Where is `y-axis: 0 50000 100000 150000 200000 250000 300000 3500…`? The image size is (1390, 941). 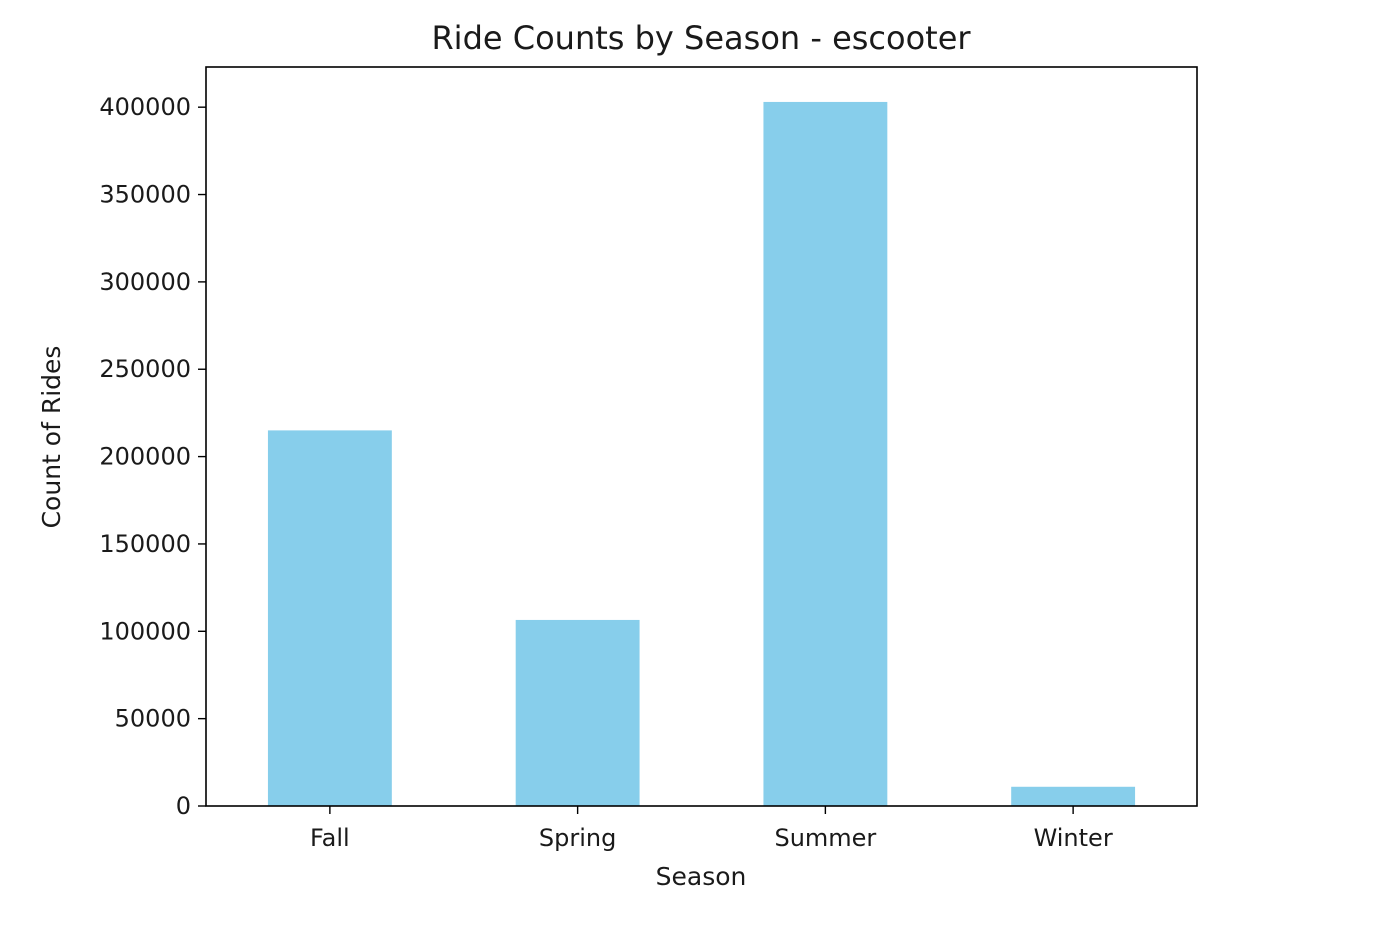
y-axis: 0 50000 100000 150000 200000 250000 300000 3500… is located at coordinates (152, 456).